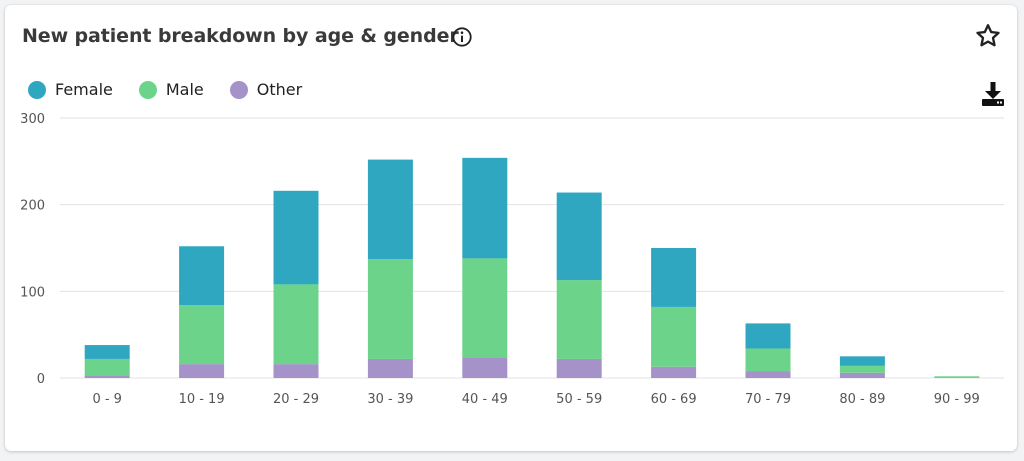  What do you see at coordinates (238, 89) in the screenshot?
I see `legend-swatch-other` at bounding box center [238, 89].